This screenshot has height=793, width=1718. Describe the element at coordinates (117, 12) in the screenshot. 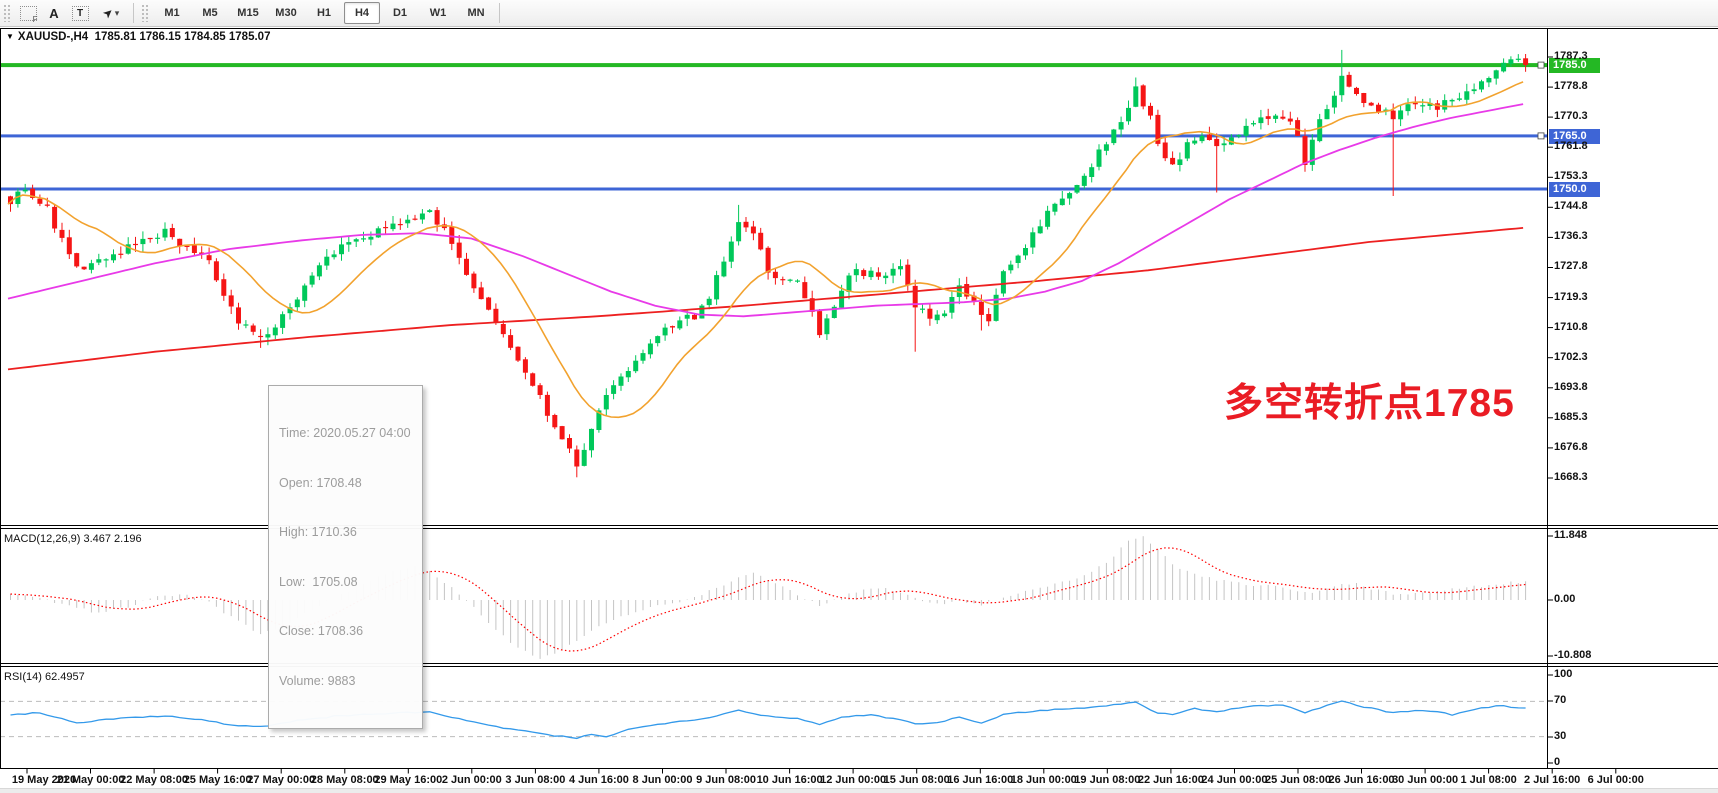

I see `dropdown-caret-icon: ▾` at that location.